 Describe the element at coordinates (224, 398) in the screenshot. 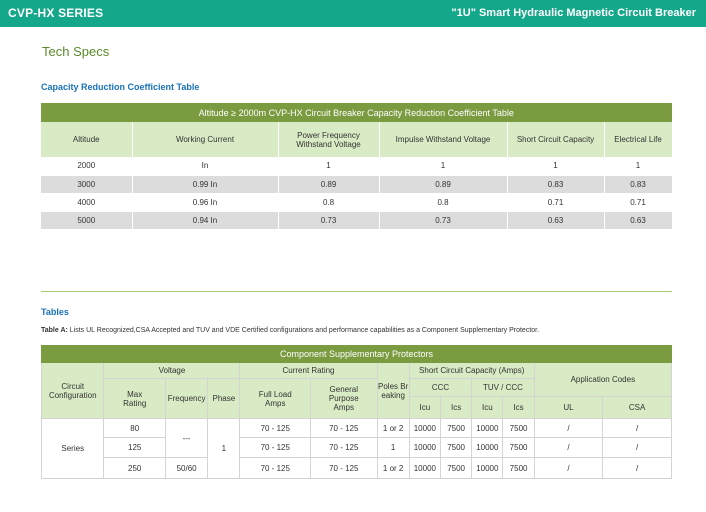

I see `col-phase: Phase` at that location.